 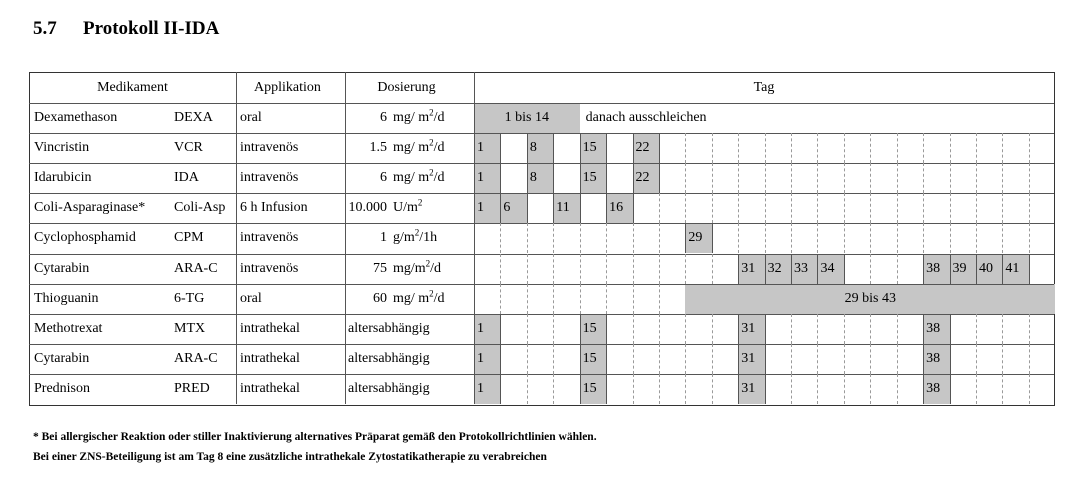 I want to click on header-tag: Tag, so click(x=764, y=87).